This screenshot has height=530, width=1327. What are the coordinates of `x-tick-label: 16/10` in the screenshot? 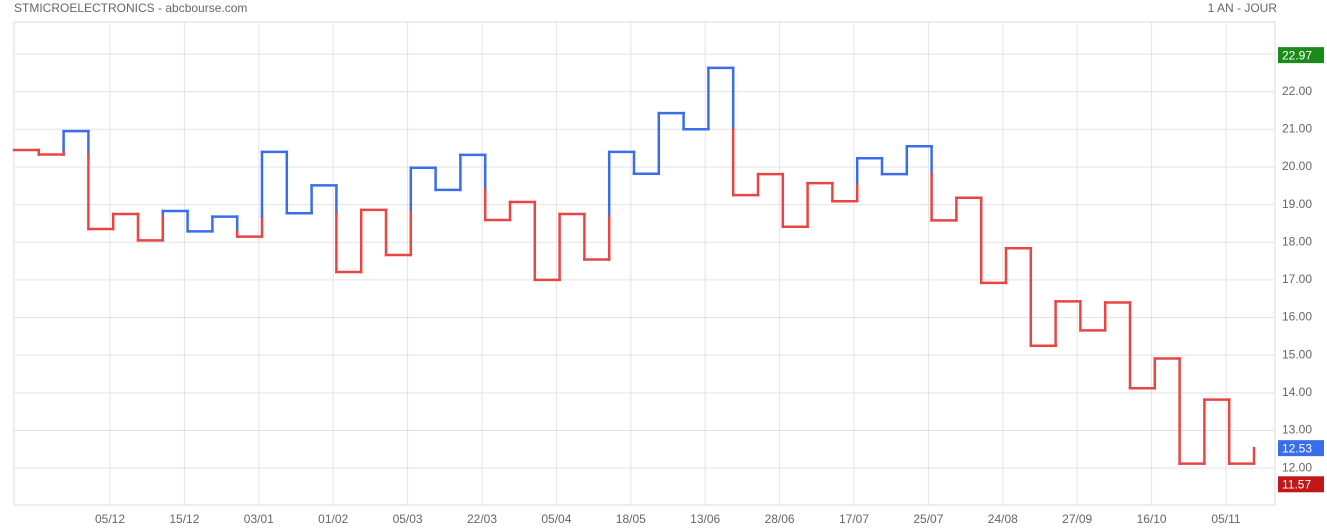 It's located at (1152, 519).